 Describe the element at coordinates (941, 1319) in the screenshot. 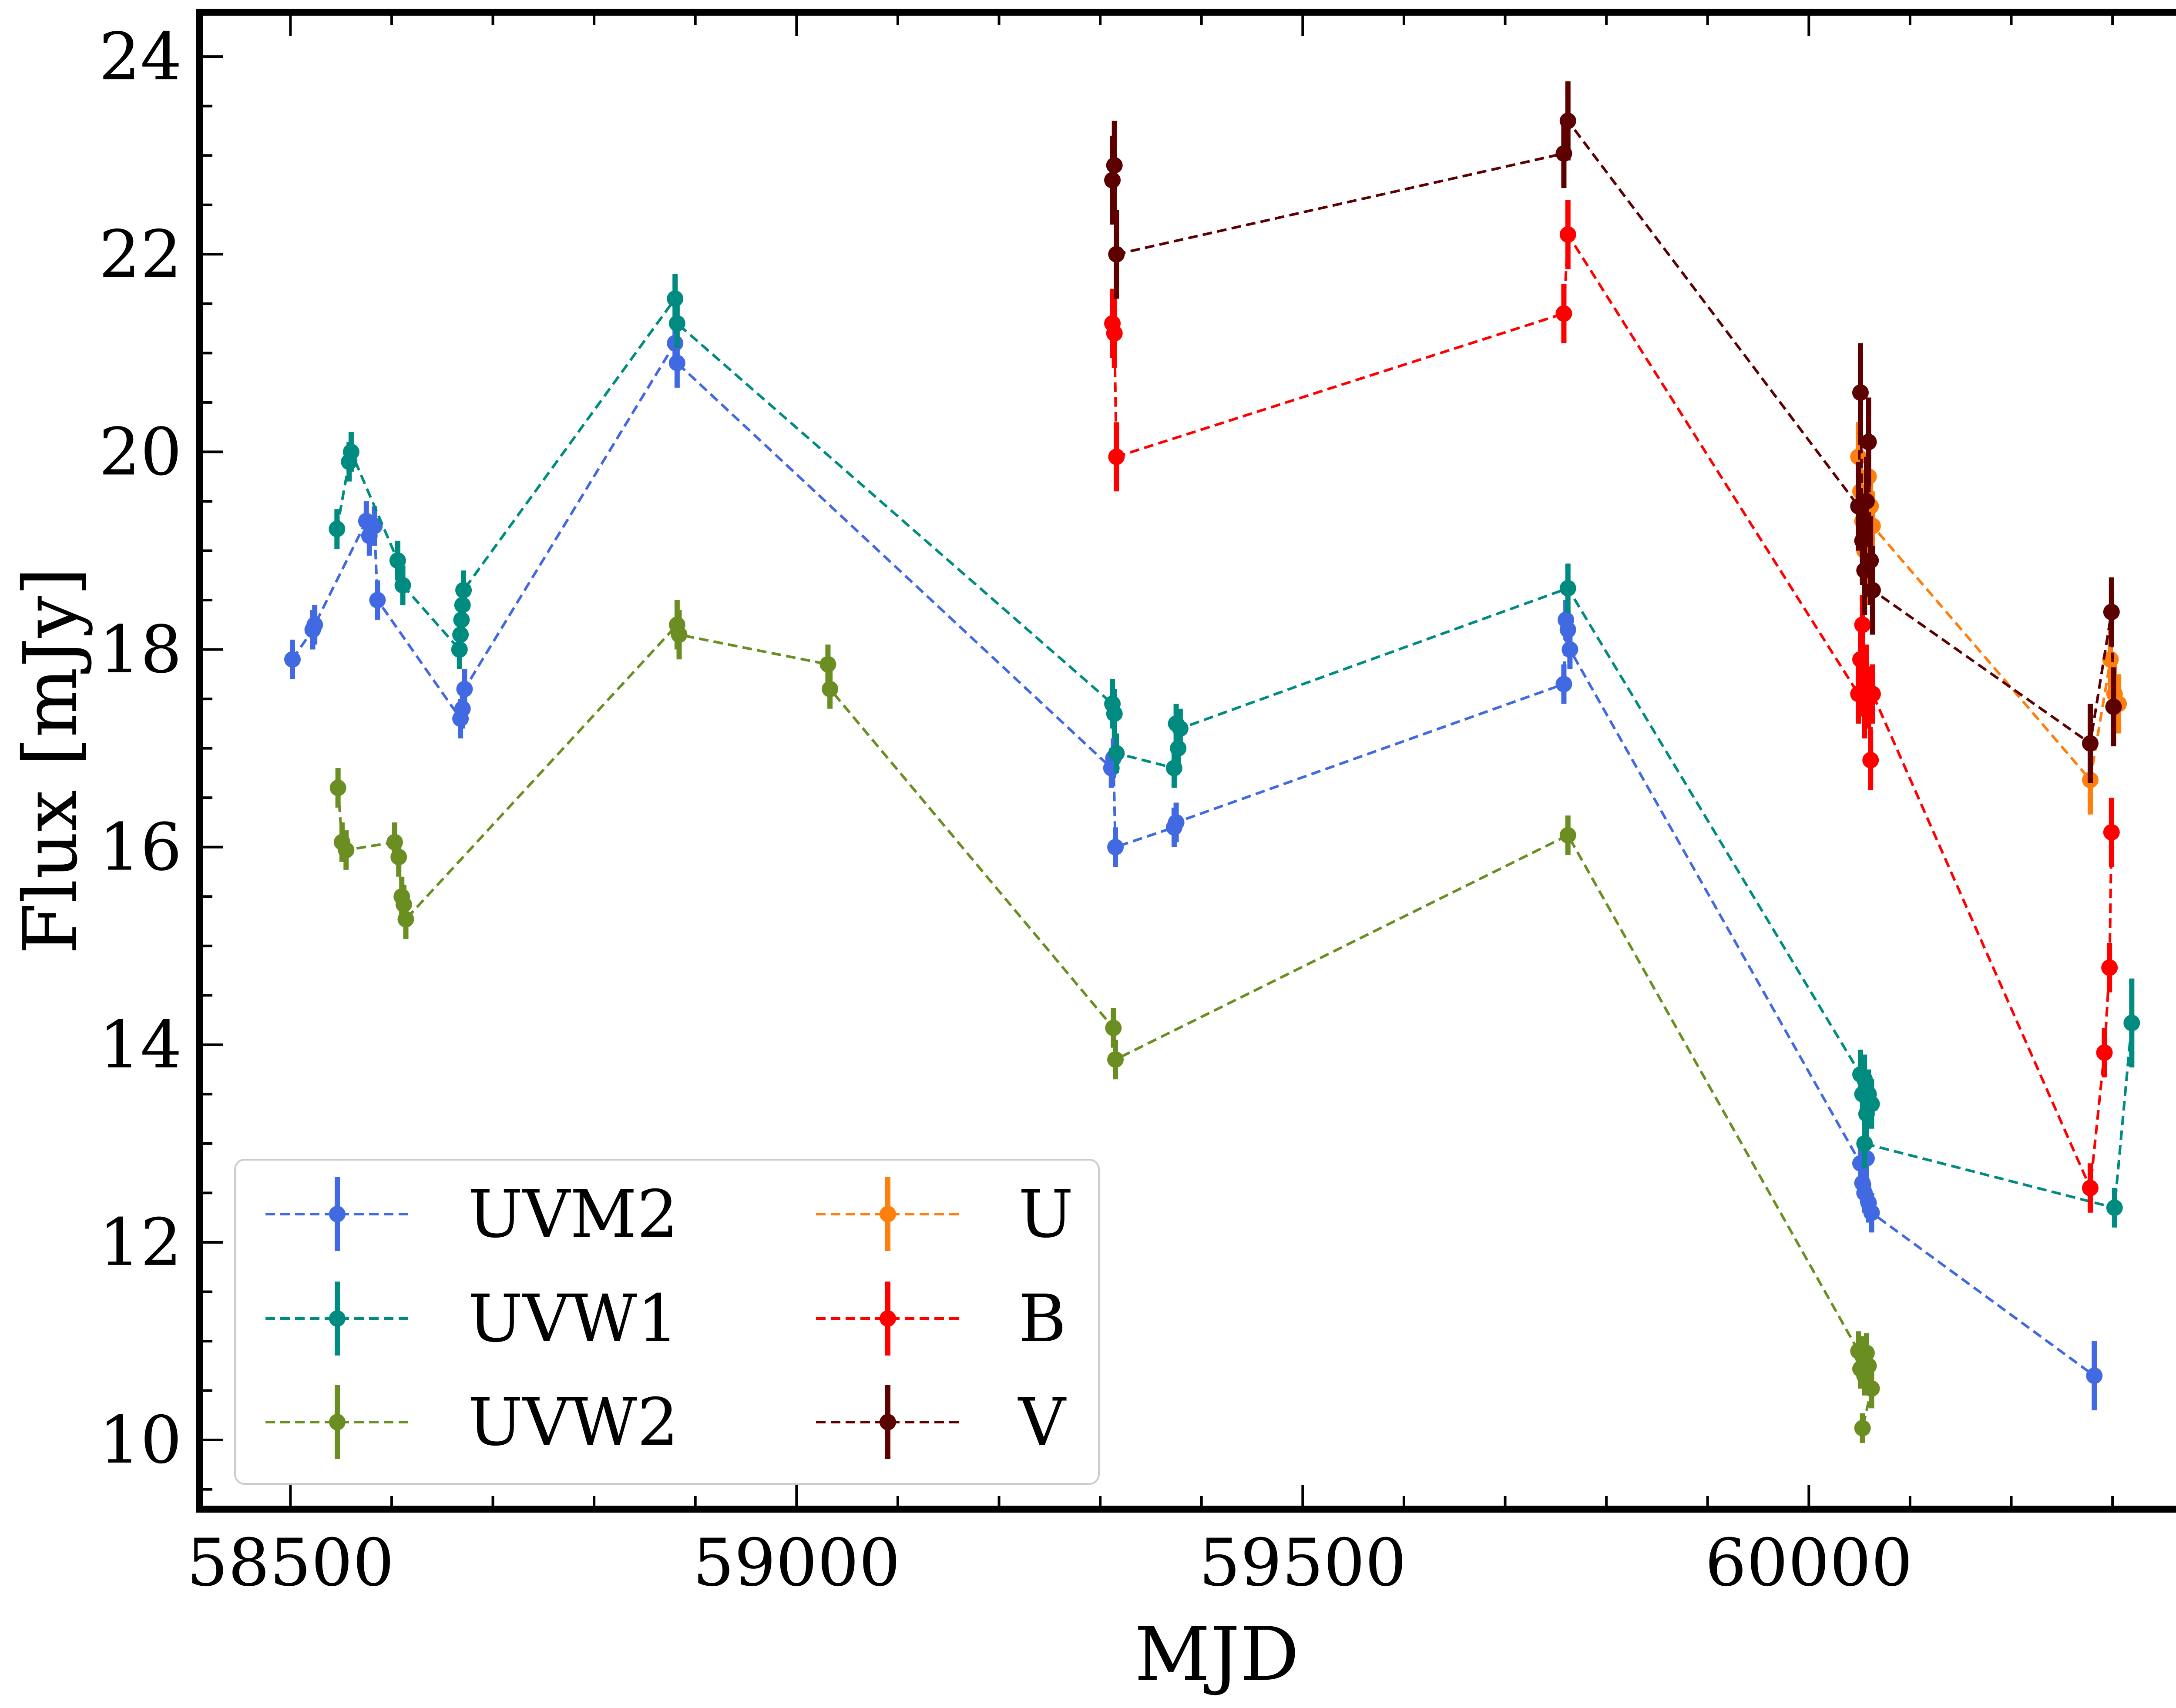

I see `legend-item-b: B` at that location.